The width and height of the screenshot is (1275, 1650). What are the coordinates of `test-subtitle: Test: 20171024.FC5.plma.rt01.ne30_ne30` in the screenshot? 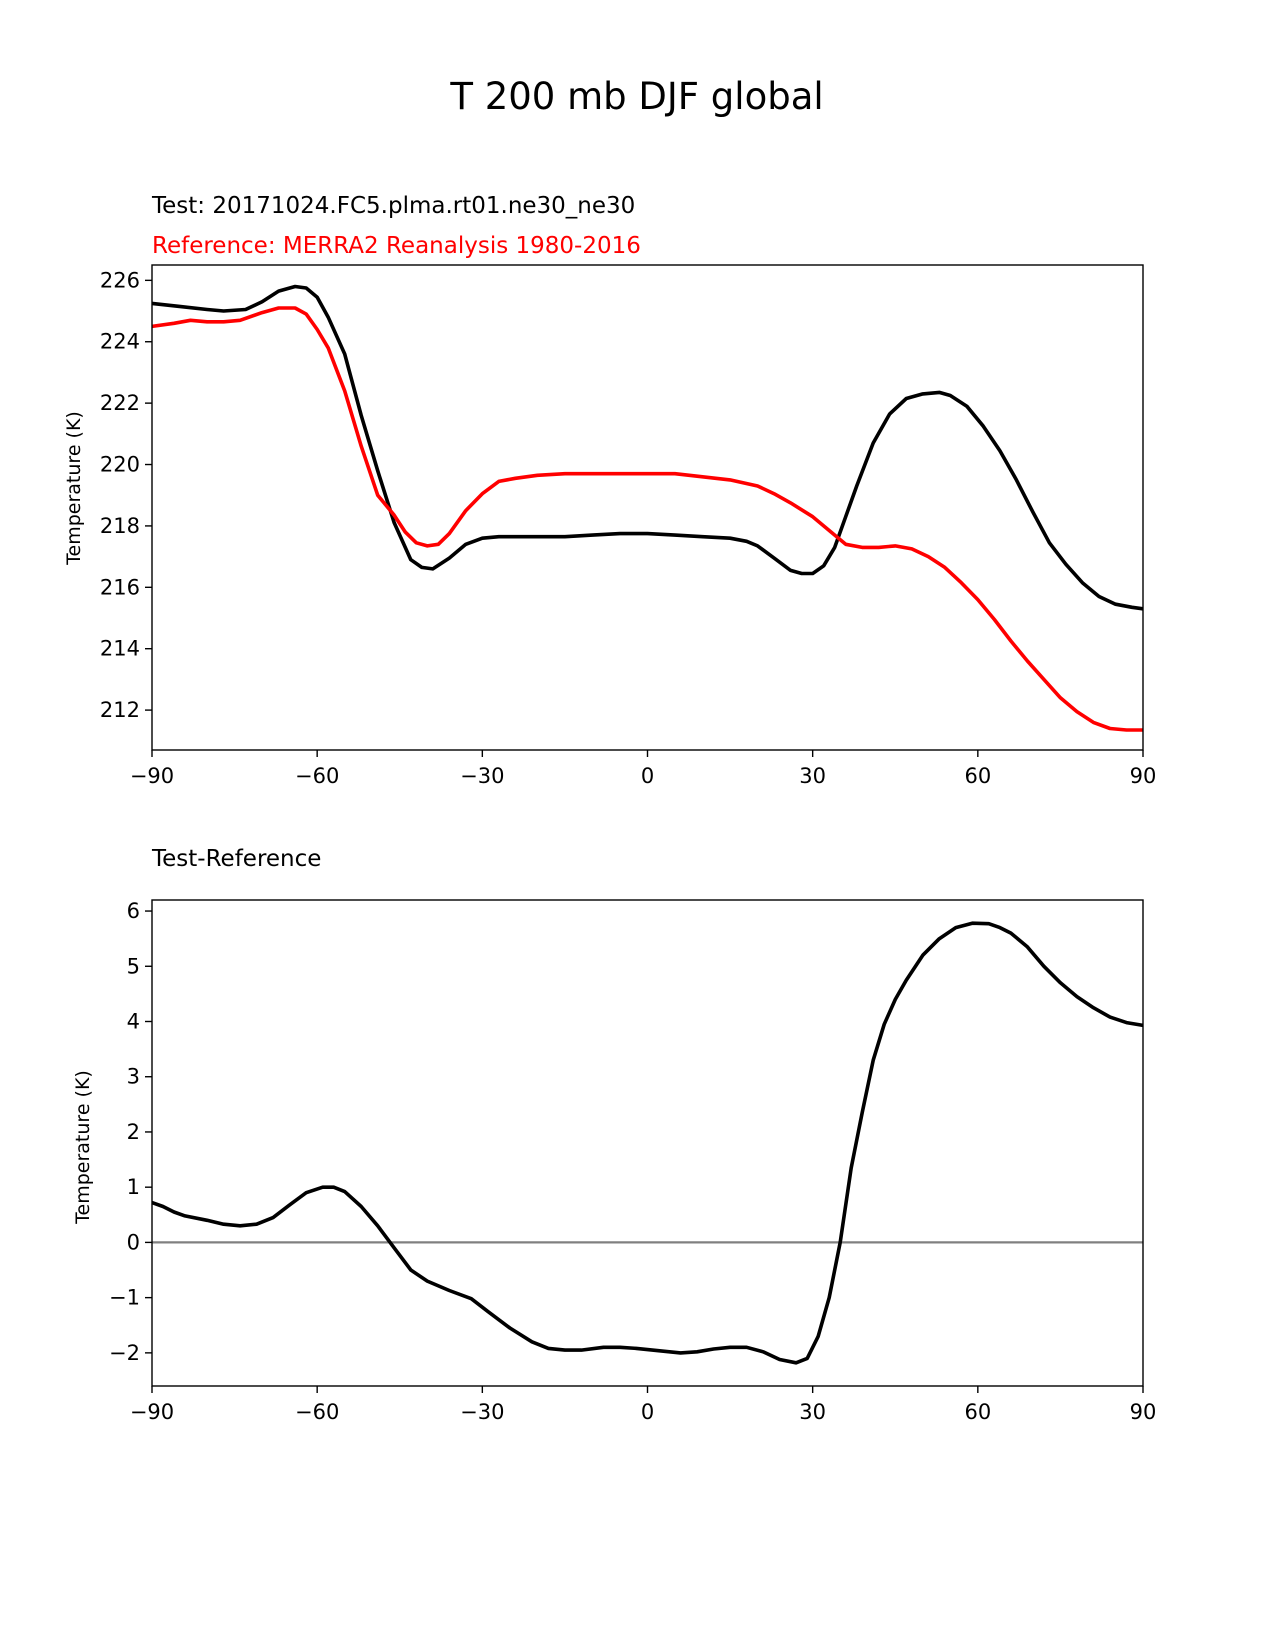 It's located at (393, 206).